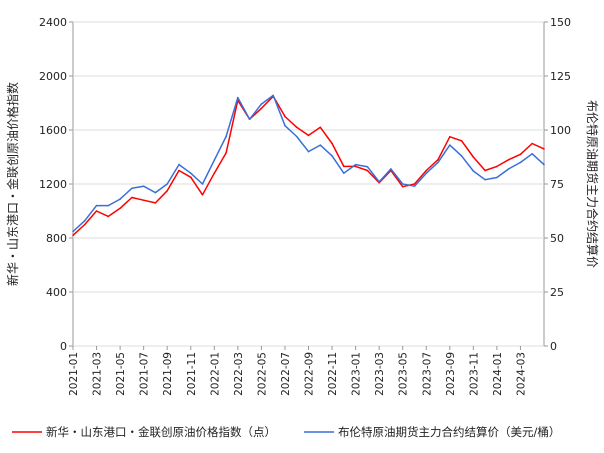 This screenshot has width=604, height=453. What do you see at coordinates (161, 432) in the screenshot?
I see `legend-label-index: 新华・山东港口・金联创原油价格指数（点）` at bounding box center [161, 432].